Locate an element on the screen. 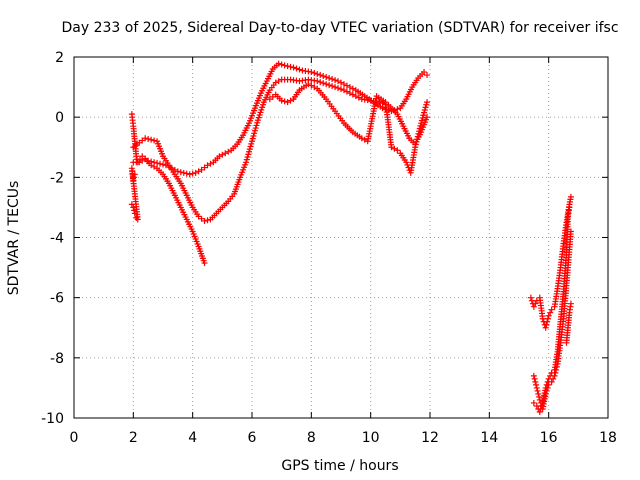 The width and height of the screenshot is (640, 480). y-tick-label: -6 is located at coordinates (57, 299).